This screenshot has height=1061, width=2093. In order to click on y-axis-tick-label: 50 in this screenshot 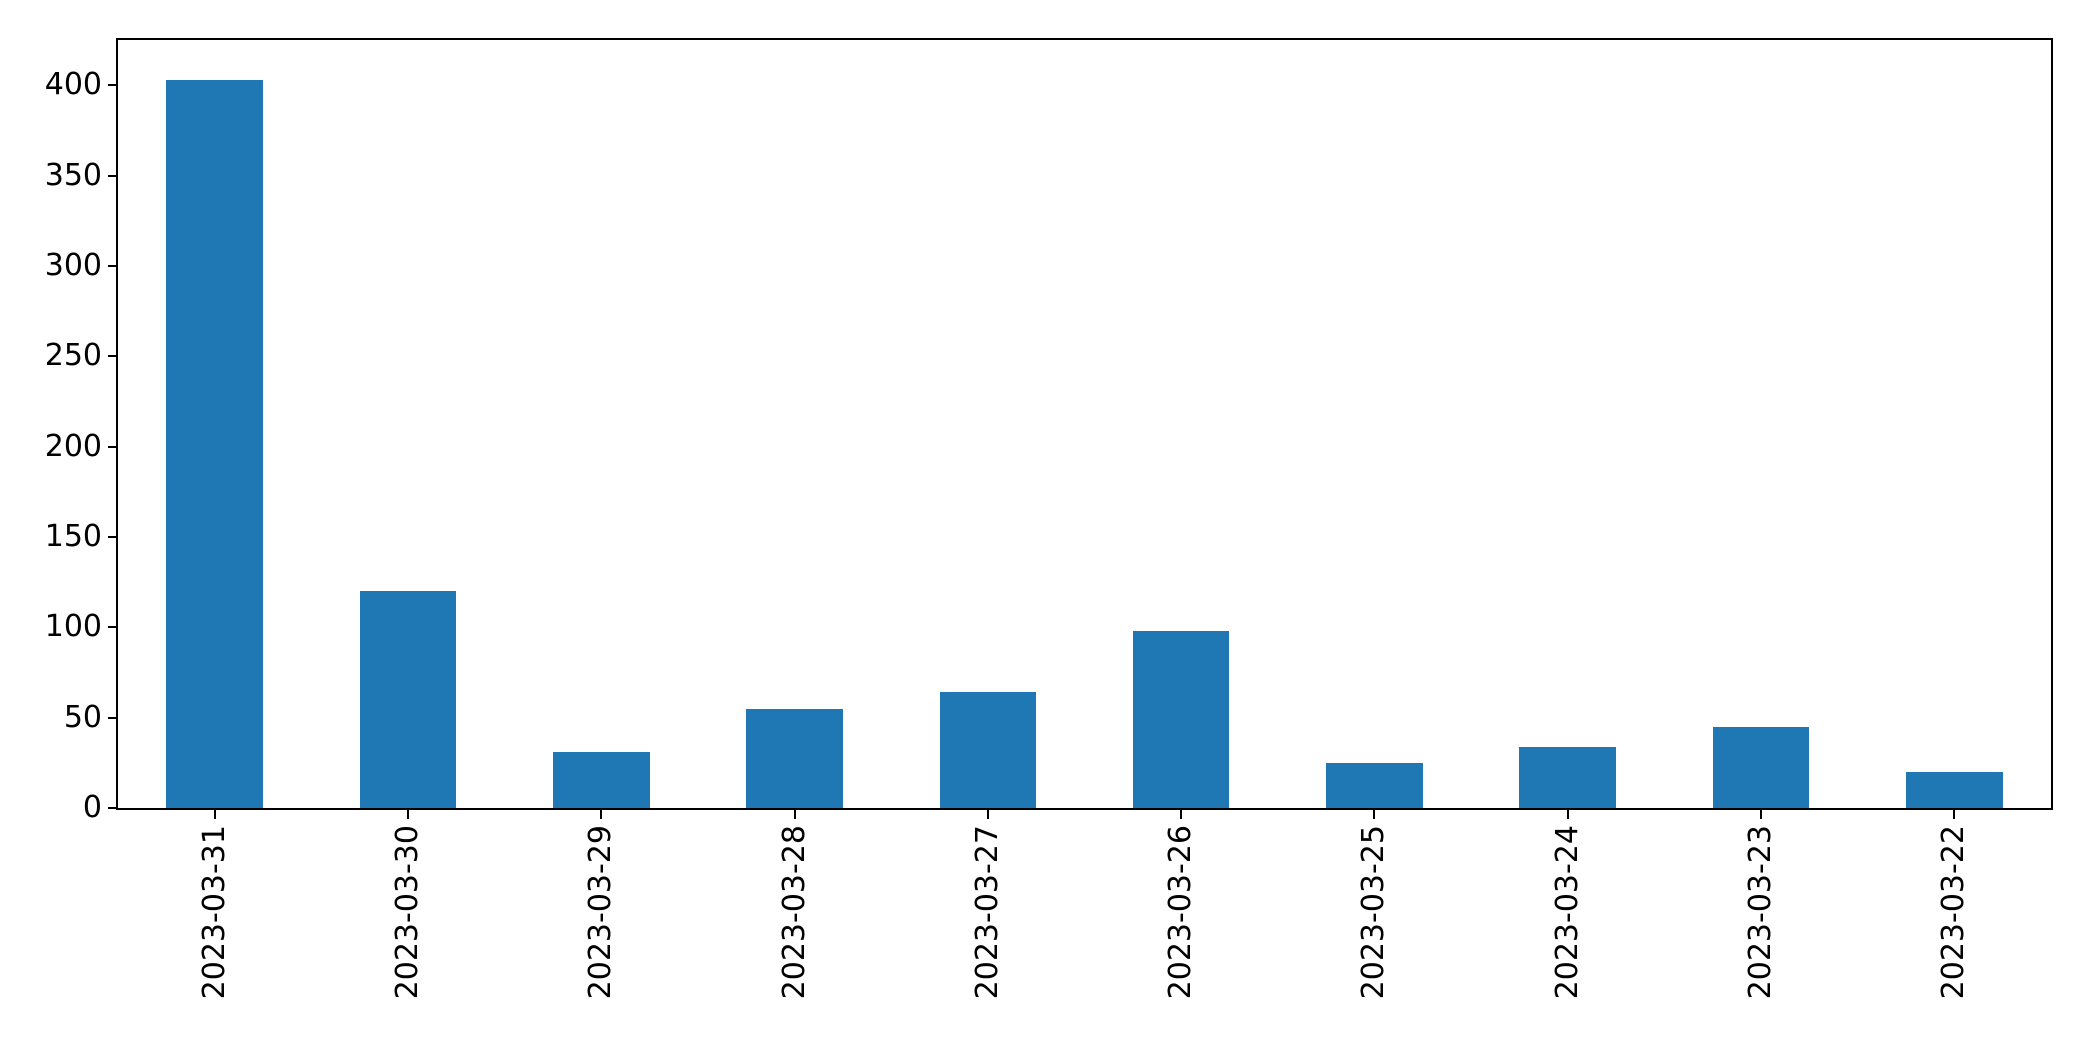, I will do `click(82, 717)`.